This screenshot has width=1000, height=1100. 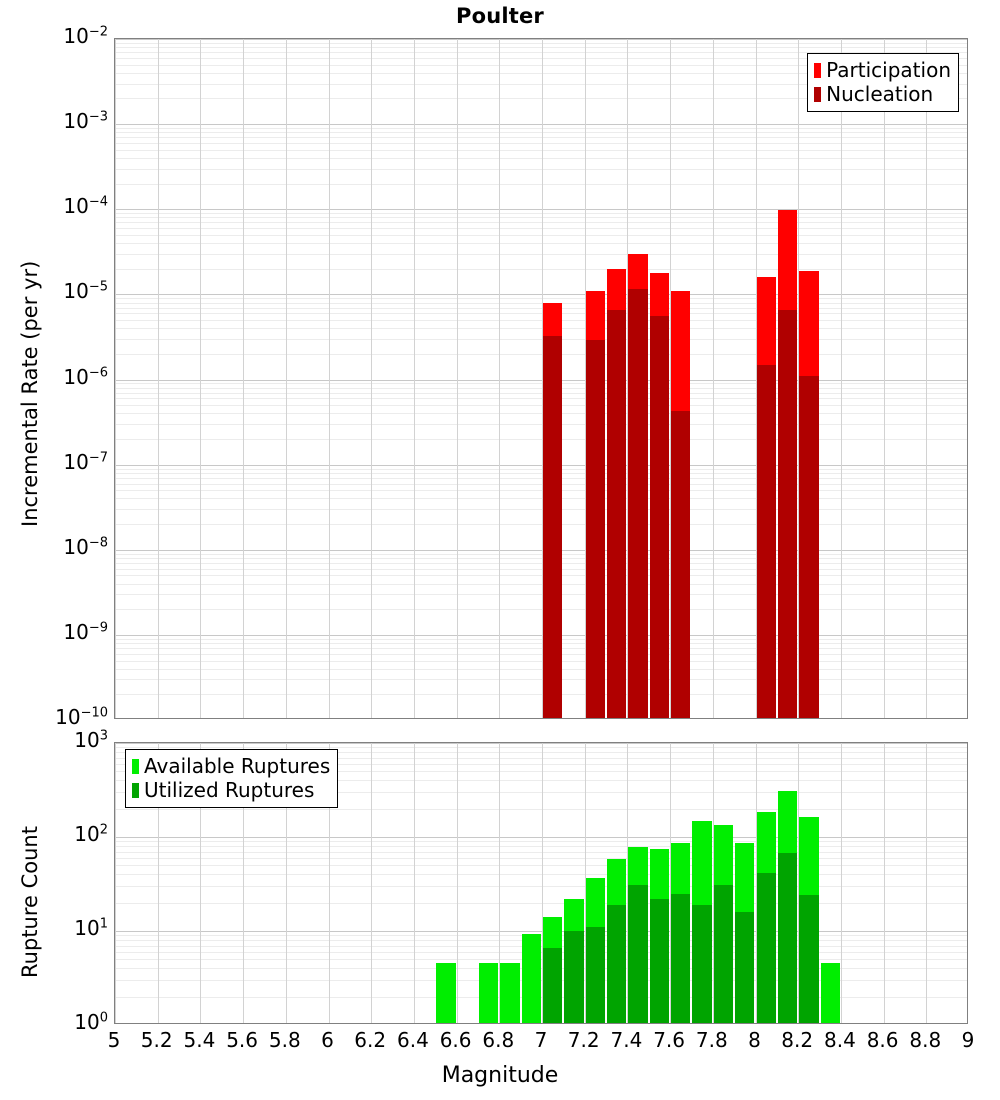 What do you see at coordinates (925, 1040) in the screenshot?
I see `x-tick-label: 8.8` at bounding box center [925, 1040].